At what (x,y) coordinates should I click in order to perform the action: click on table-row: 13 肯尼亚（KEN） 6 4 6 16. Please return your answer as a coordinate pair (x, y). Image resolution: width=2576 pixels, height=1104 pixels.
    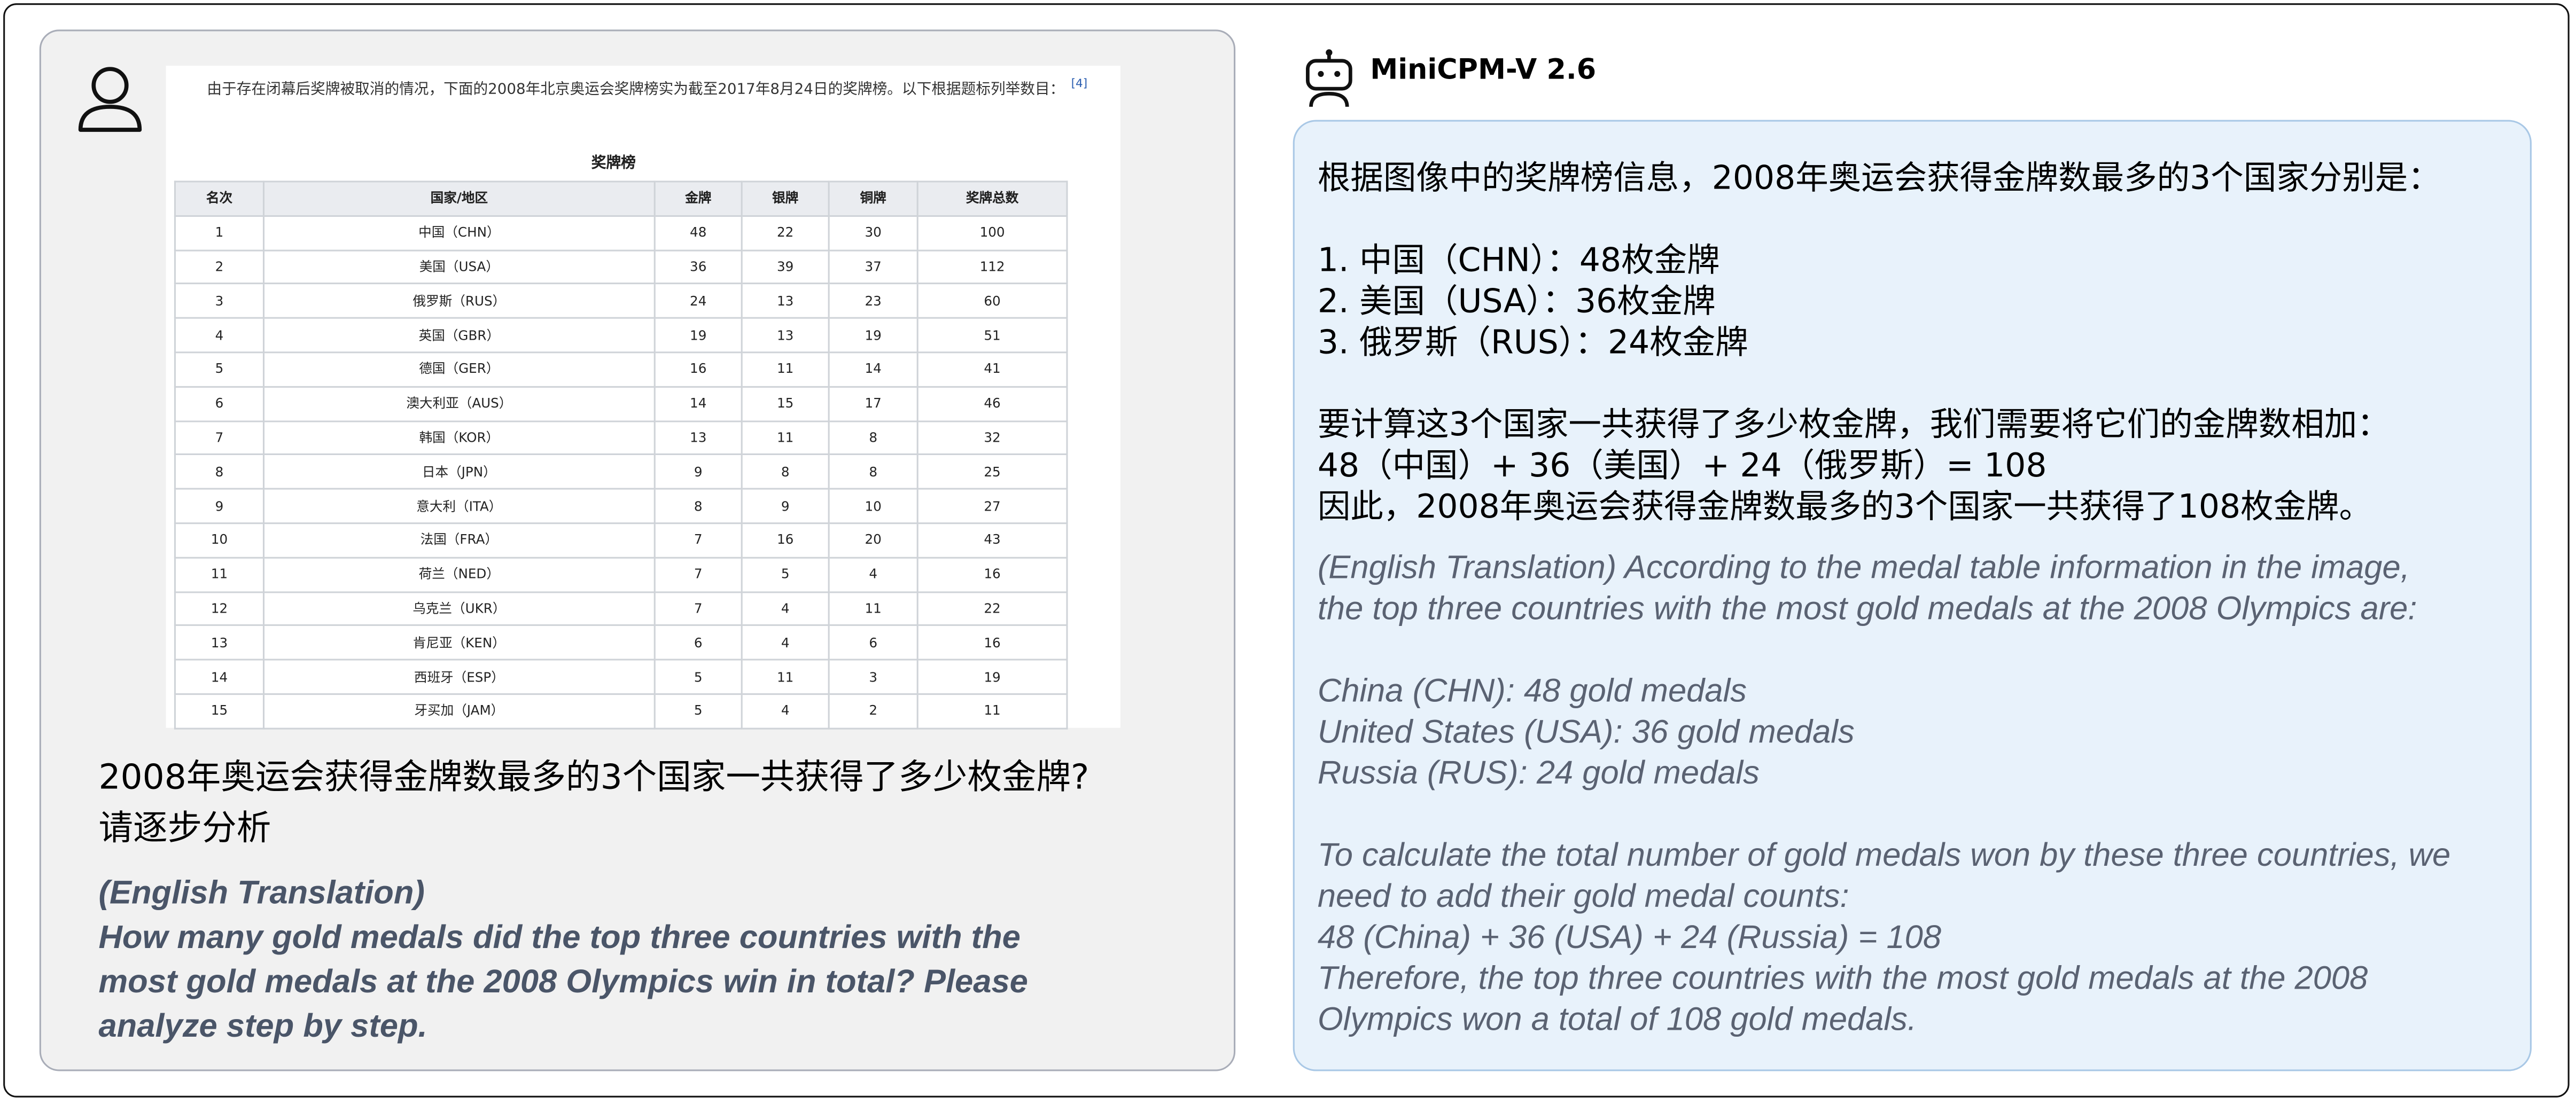
    Looking at the image, I should click on (621, 642).